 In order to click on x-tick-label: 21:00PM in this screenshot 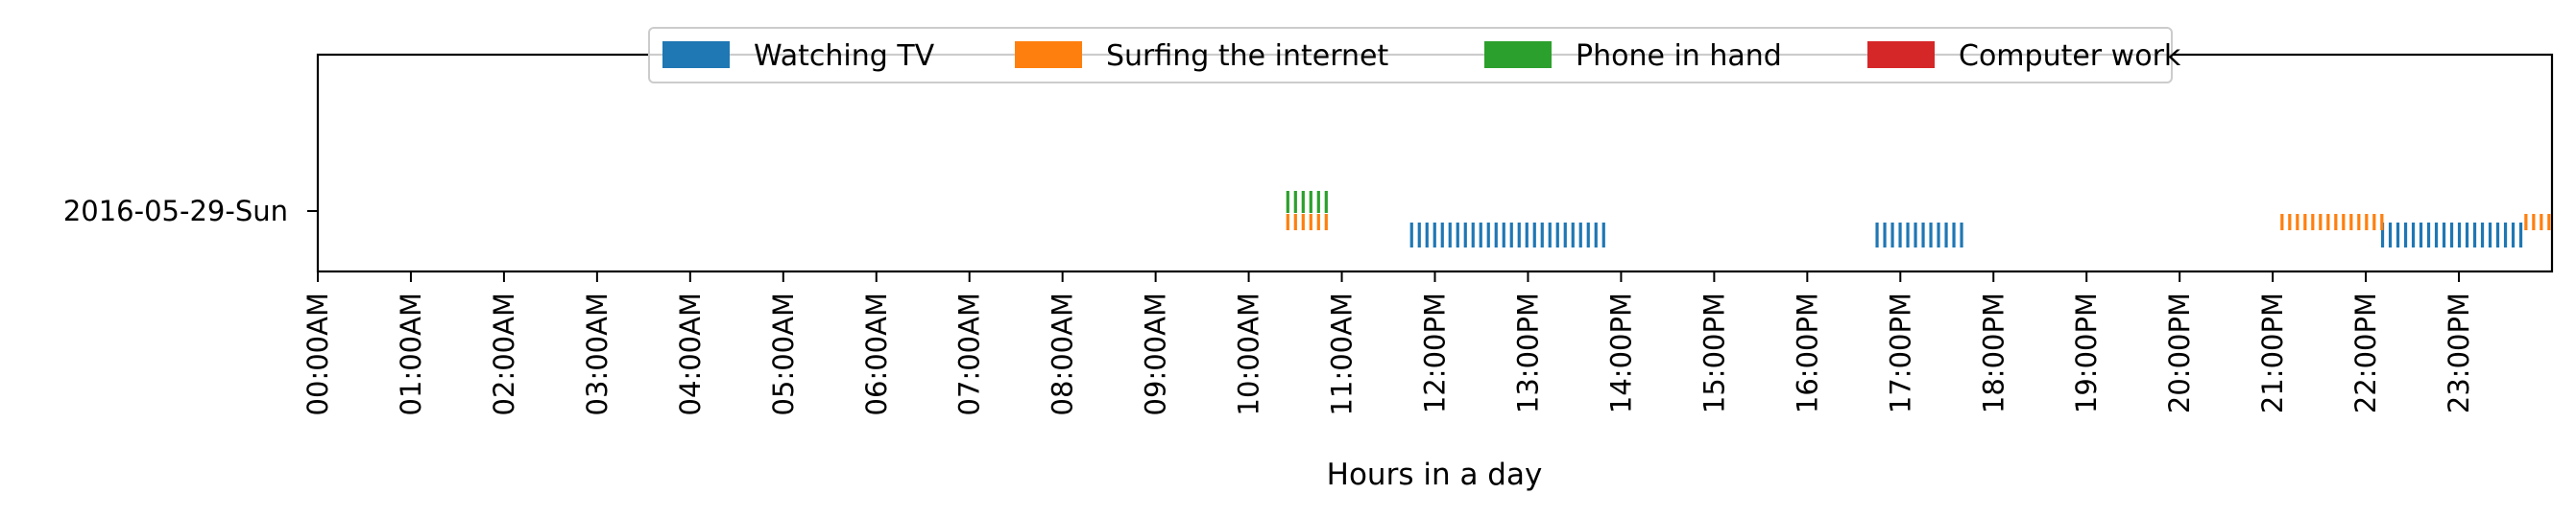, I will do `click(2272, 353)`.